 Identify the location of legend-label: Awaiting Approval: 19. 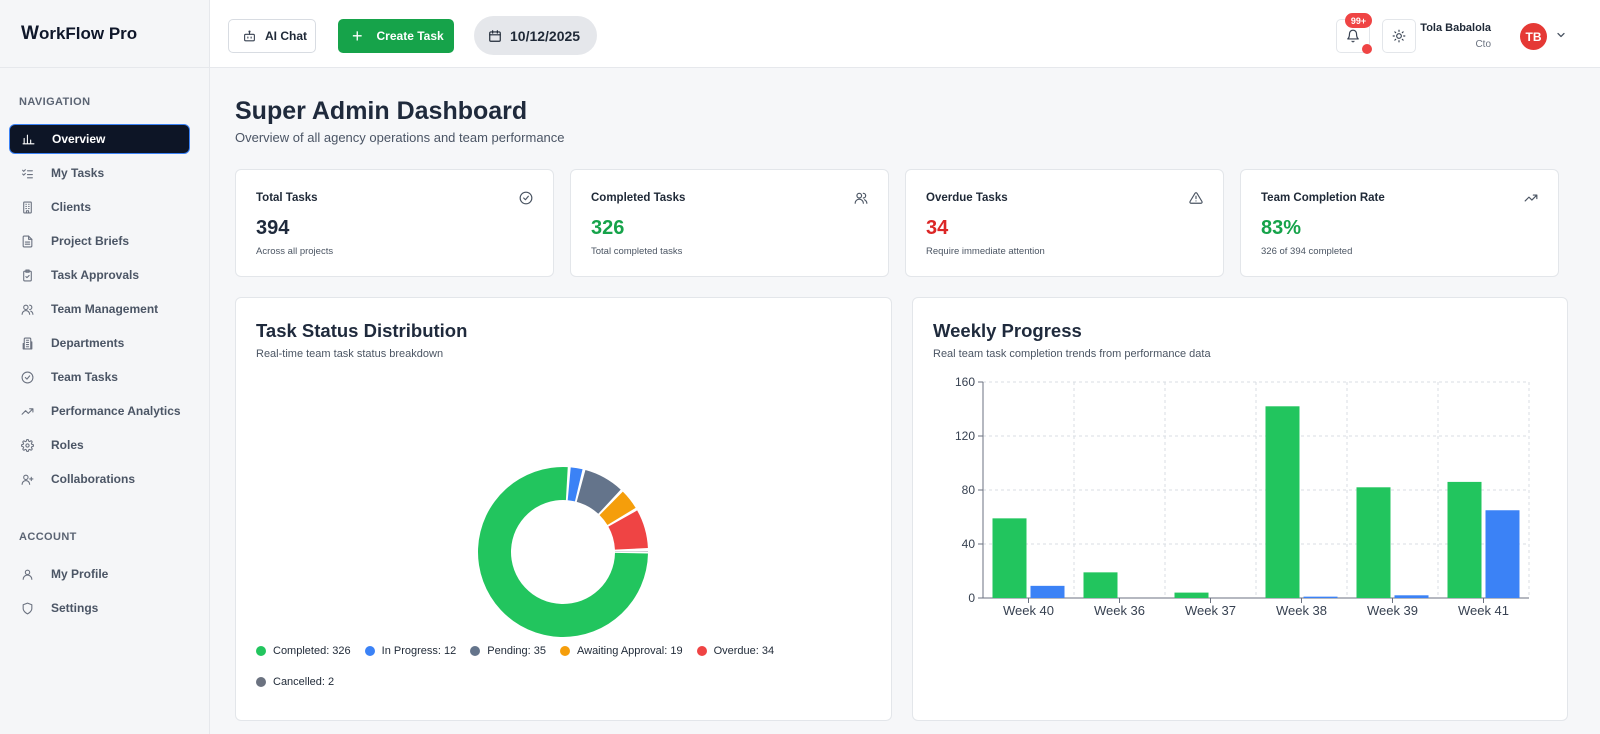
(629, 651).